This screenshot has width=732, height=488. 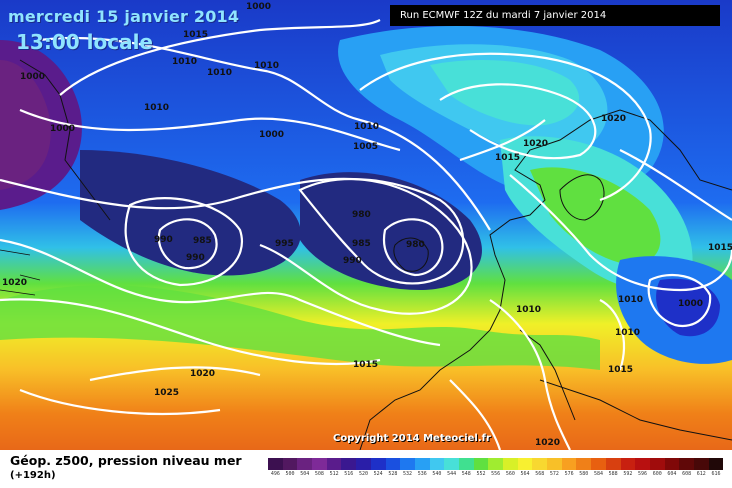 I want to click on legend-value: 588, so click(x=613, y=474).